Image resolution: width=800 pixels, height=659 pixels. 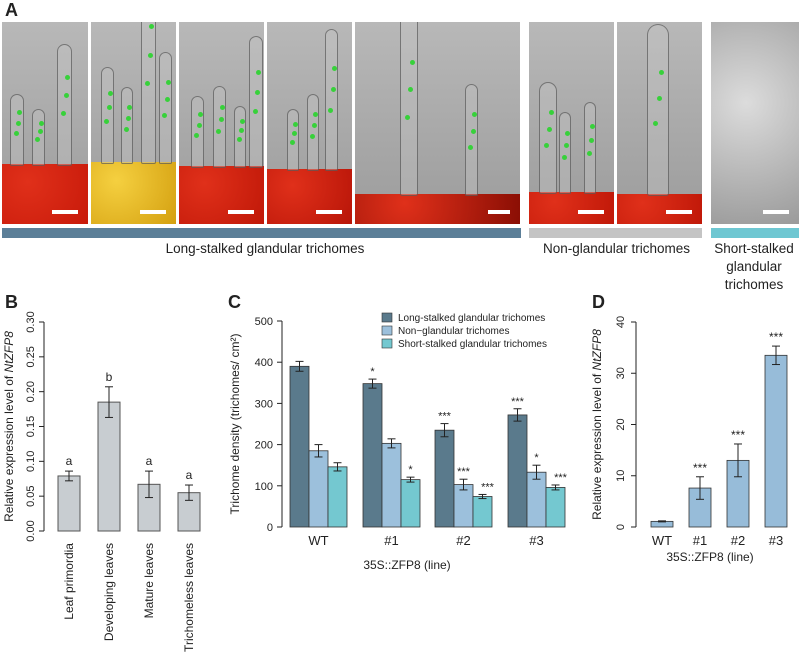 What do you see at coordinates (615, 233) in the screenshot?
I see `non-glandular-group-strip` at bounding box center [615, 233].